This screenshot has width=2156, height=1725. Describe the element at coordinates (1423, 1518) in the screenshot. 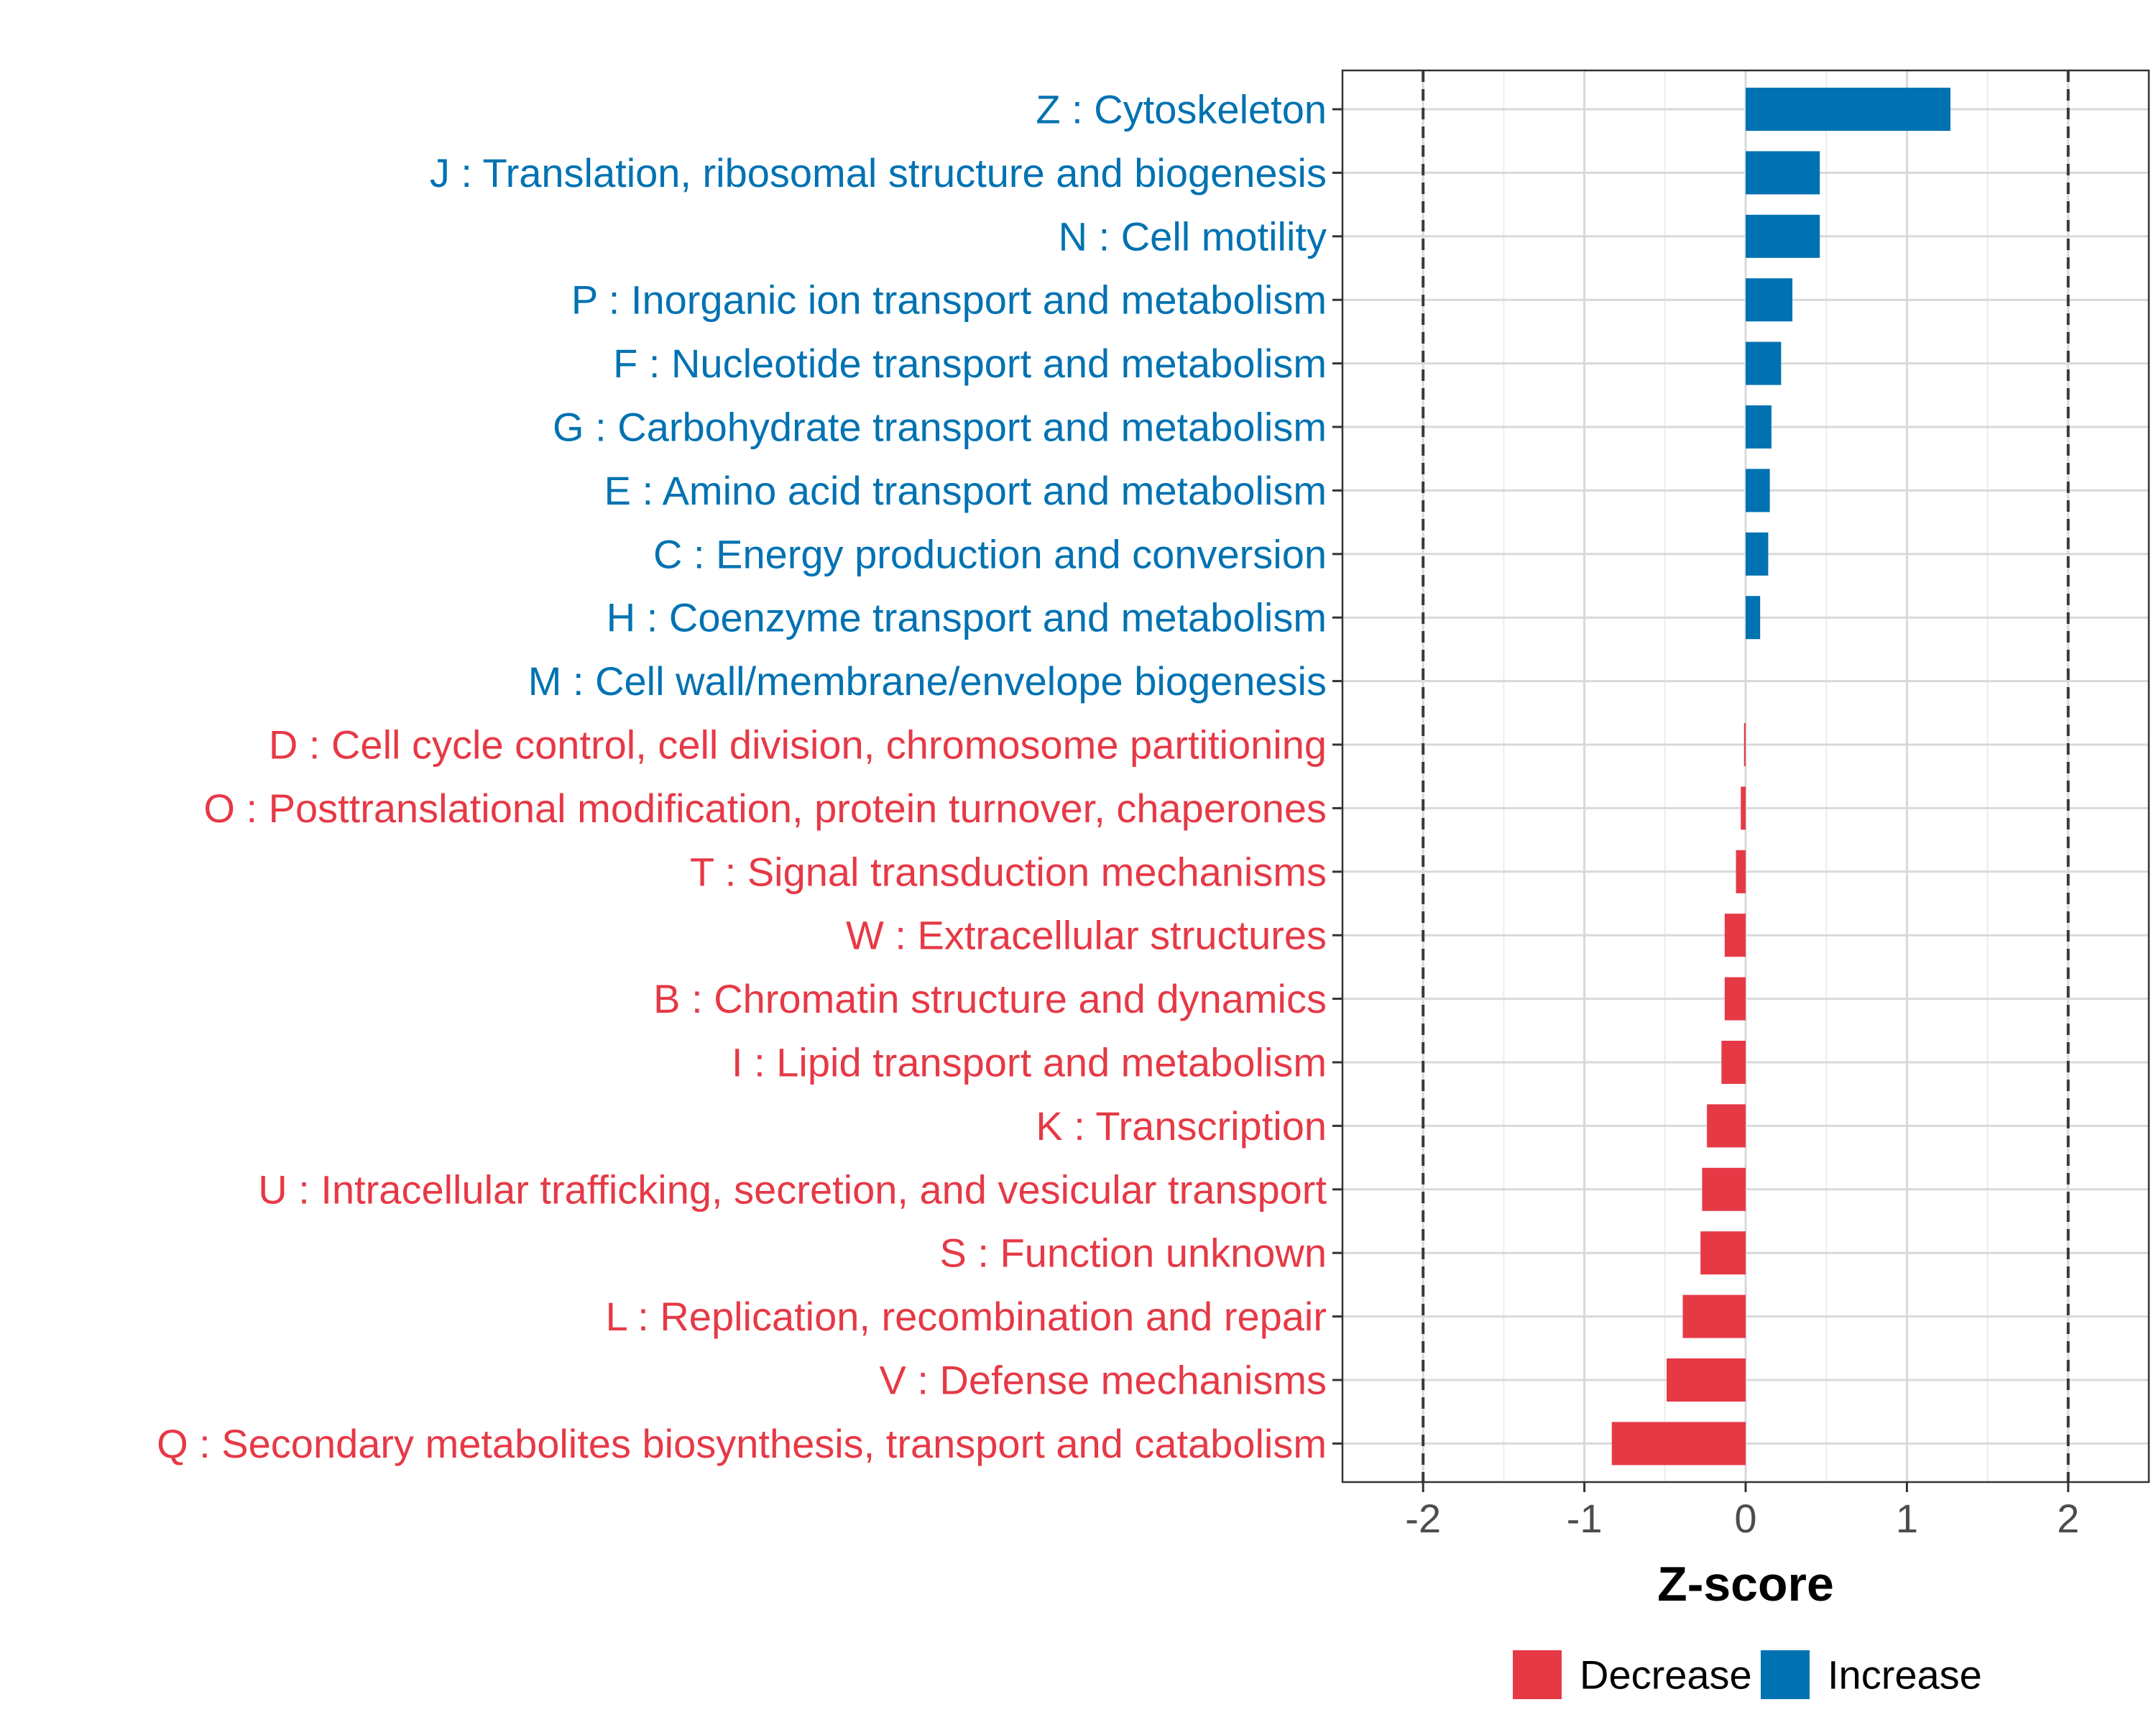

I see `x-tick-label: -2` at that location.